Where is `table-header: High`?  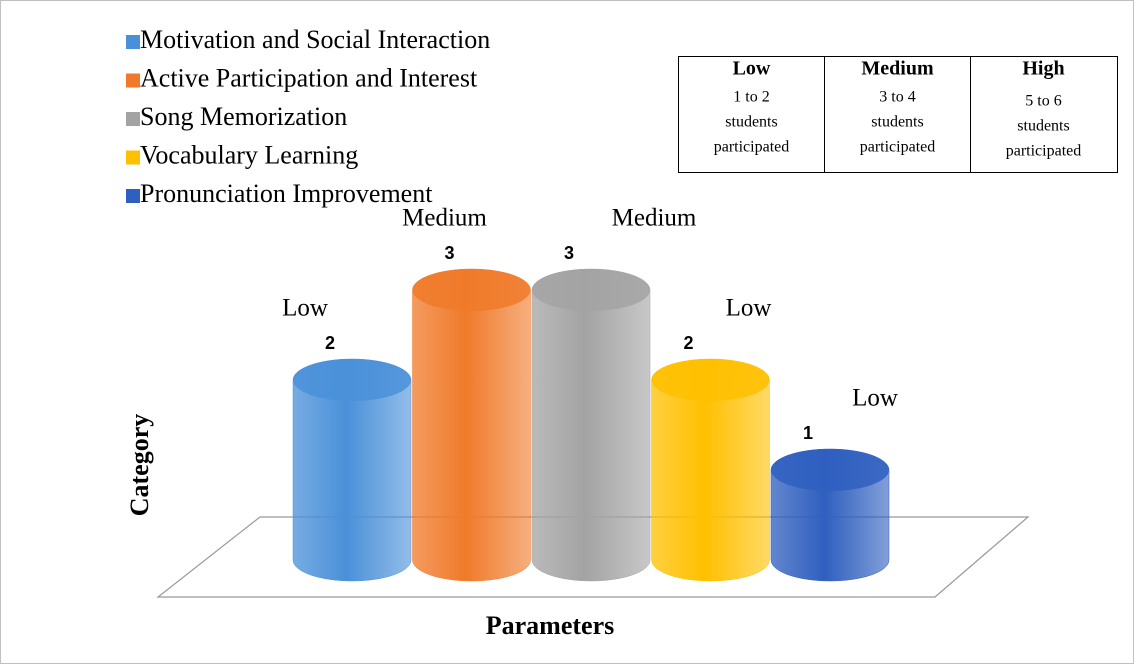 table-header: High is located at coordinates (1043, 69).